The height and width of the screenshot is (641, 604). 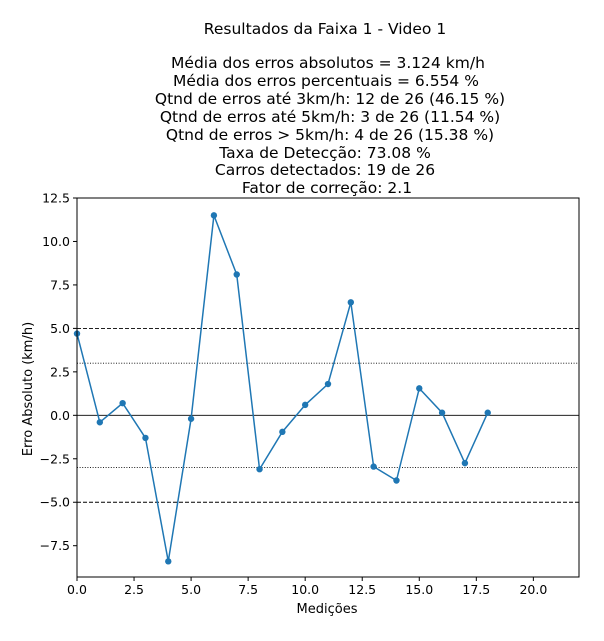 I want to click on y-tick-label: −2.5, so click(x=55, y=458).